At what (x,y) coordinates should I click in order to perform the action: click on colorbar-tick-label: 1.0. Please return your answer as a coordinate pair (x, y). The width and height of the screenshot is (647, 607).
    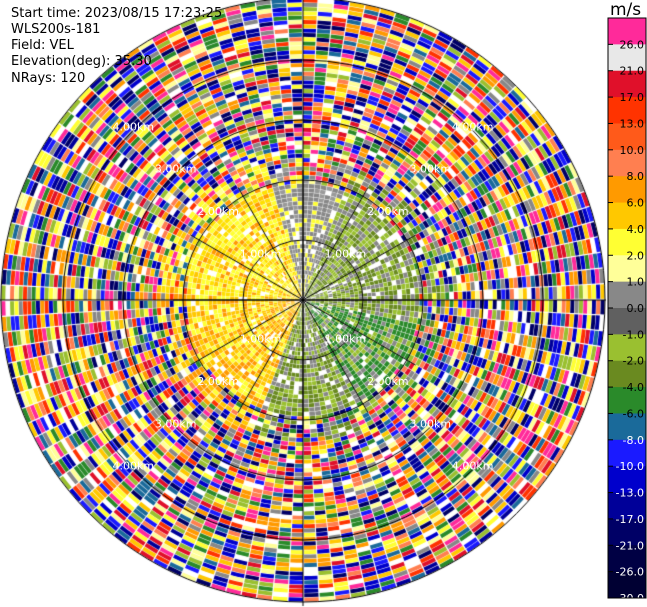
    Looking at the image, I should click on (636, 282).